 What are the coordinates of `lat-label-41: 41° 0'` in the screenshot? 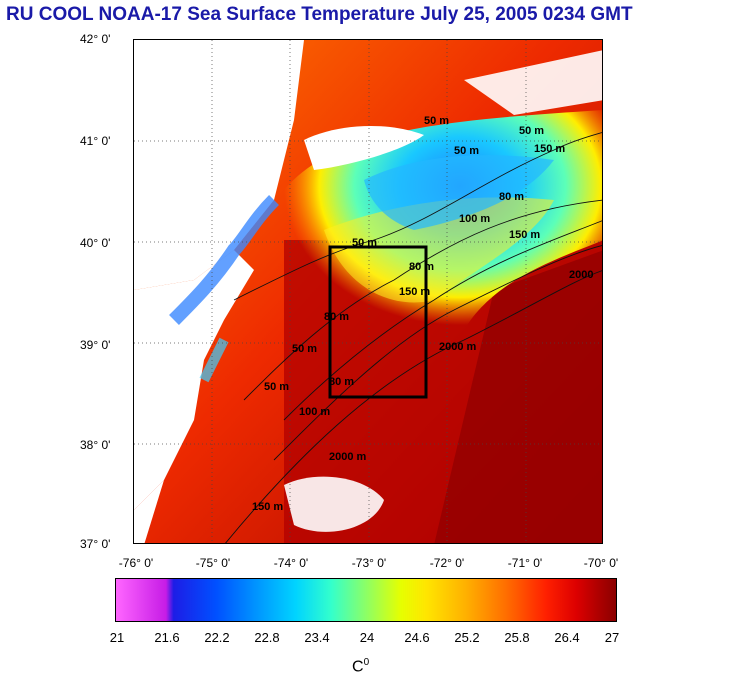 It's located at (95, 141).